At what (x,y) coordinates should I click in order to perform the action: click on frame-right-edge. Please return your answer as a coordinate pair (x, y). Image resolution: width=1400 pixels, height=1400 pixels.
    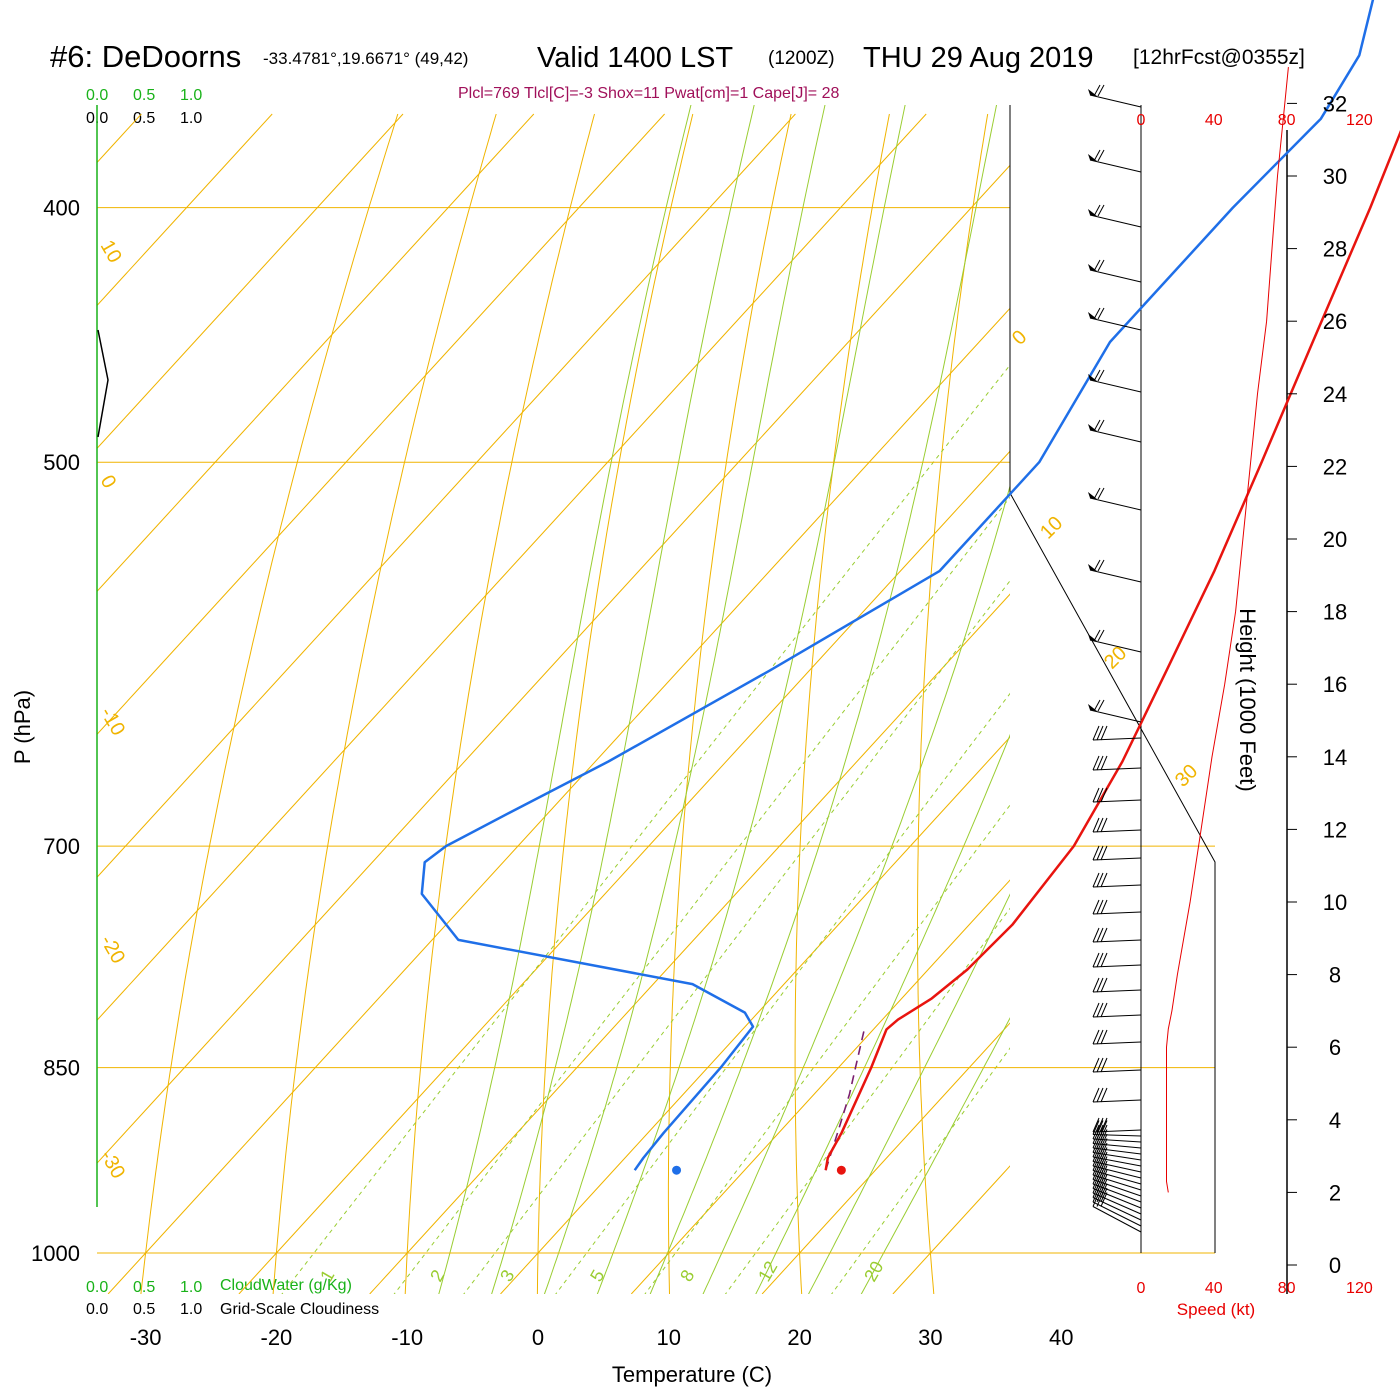
    Looking at the image, I should click on (1112, 679).